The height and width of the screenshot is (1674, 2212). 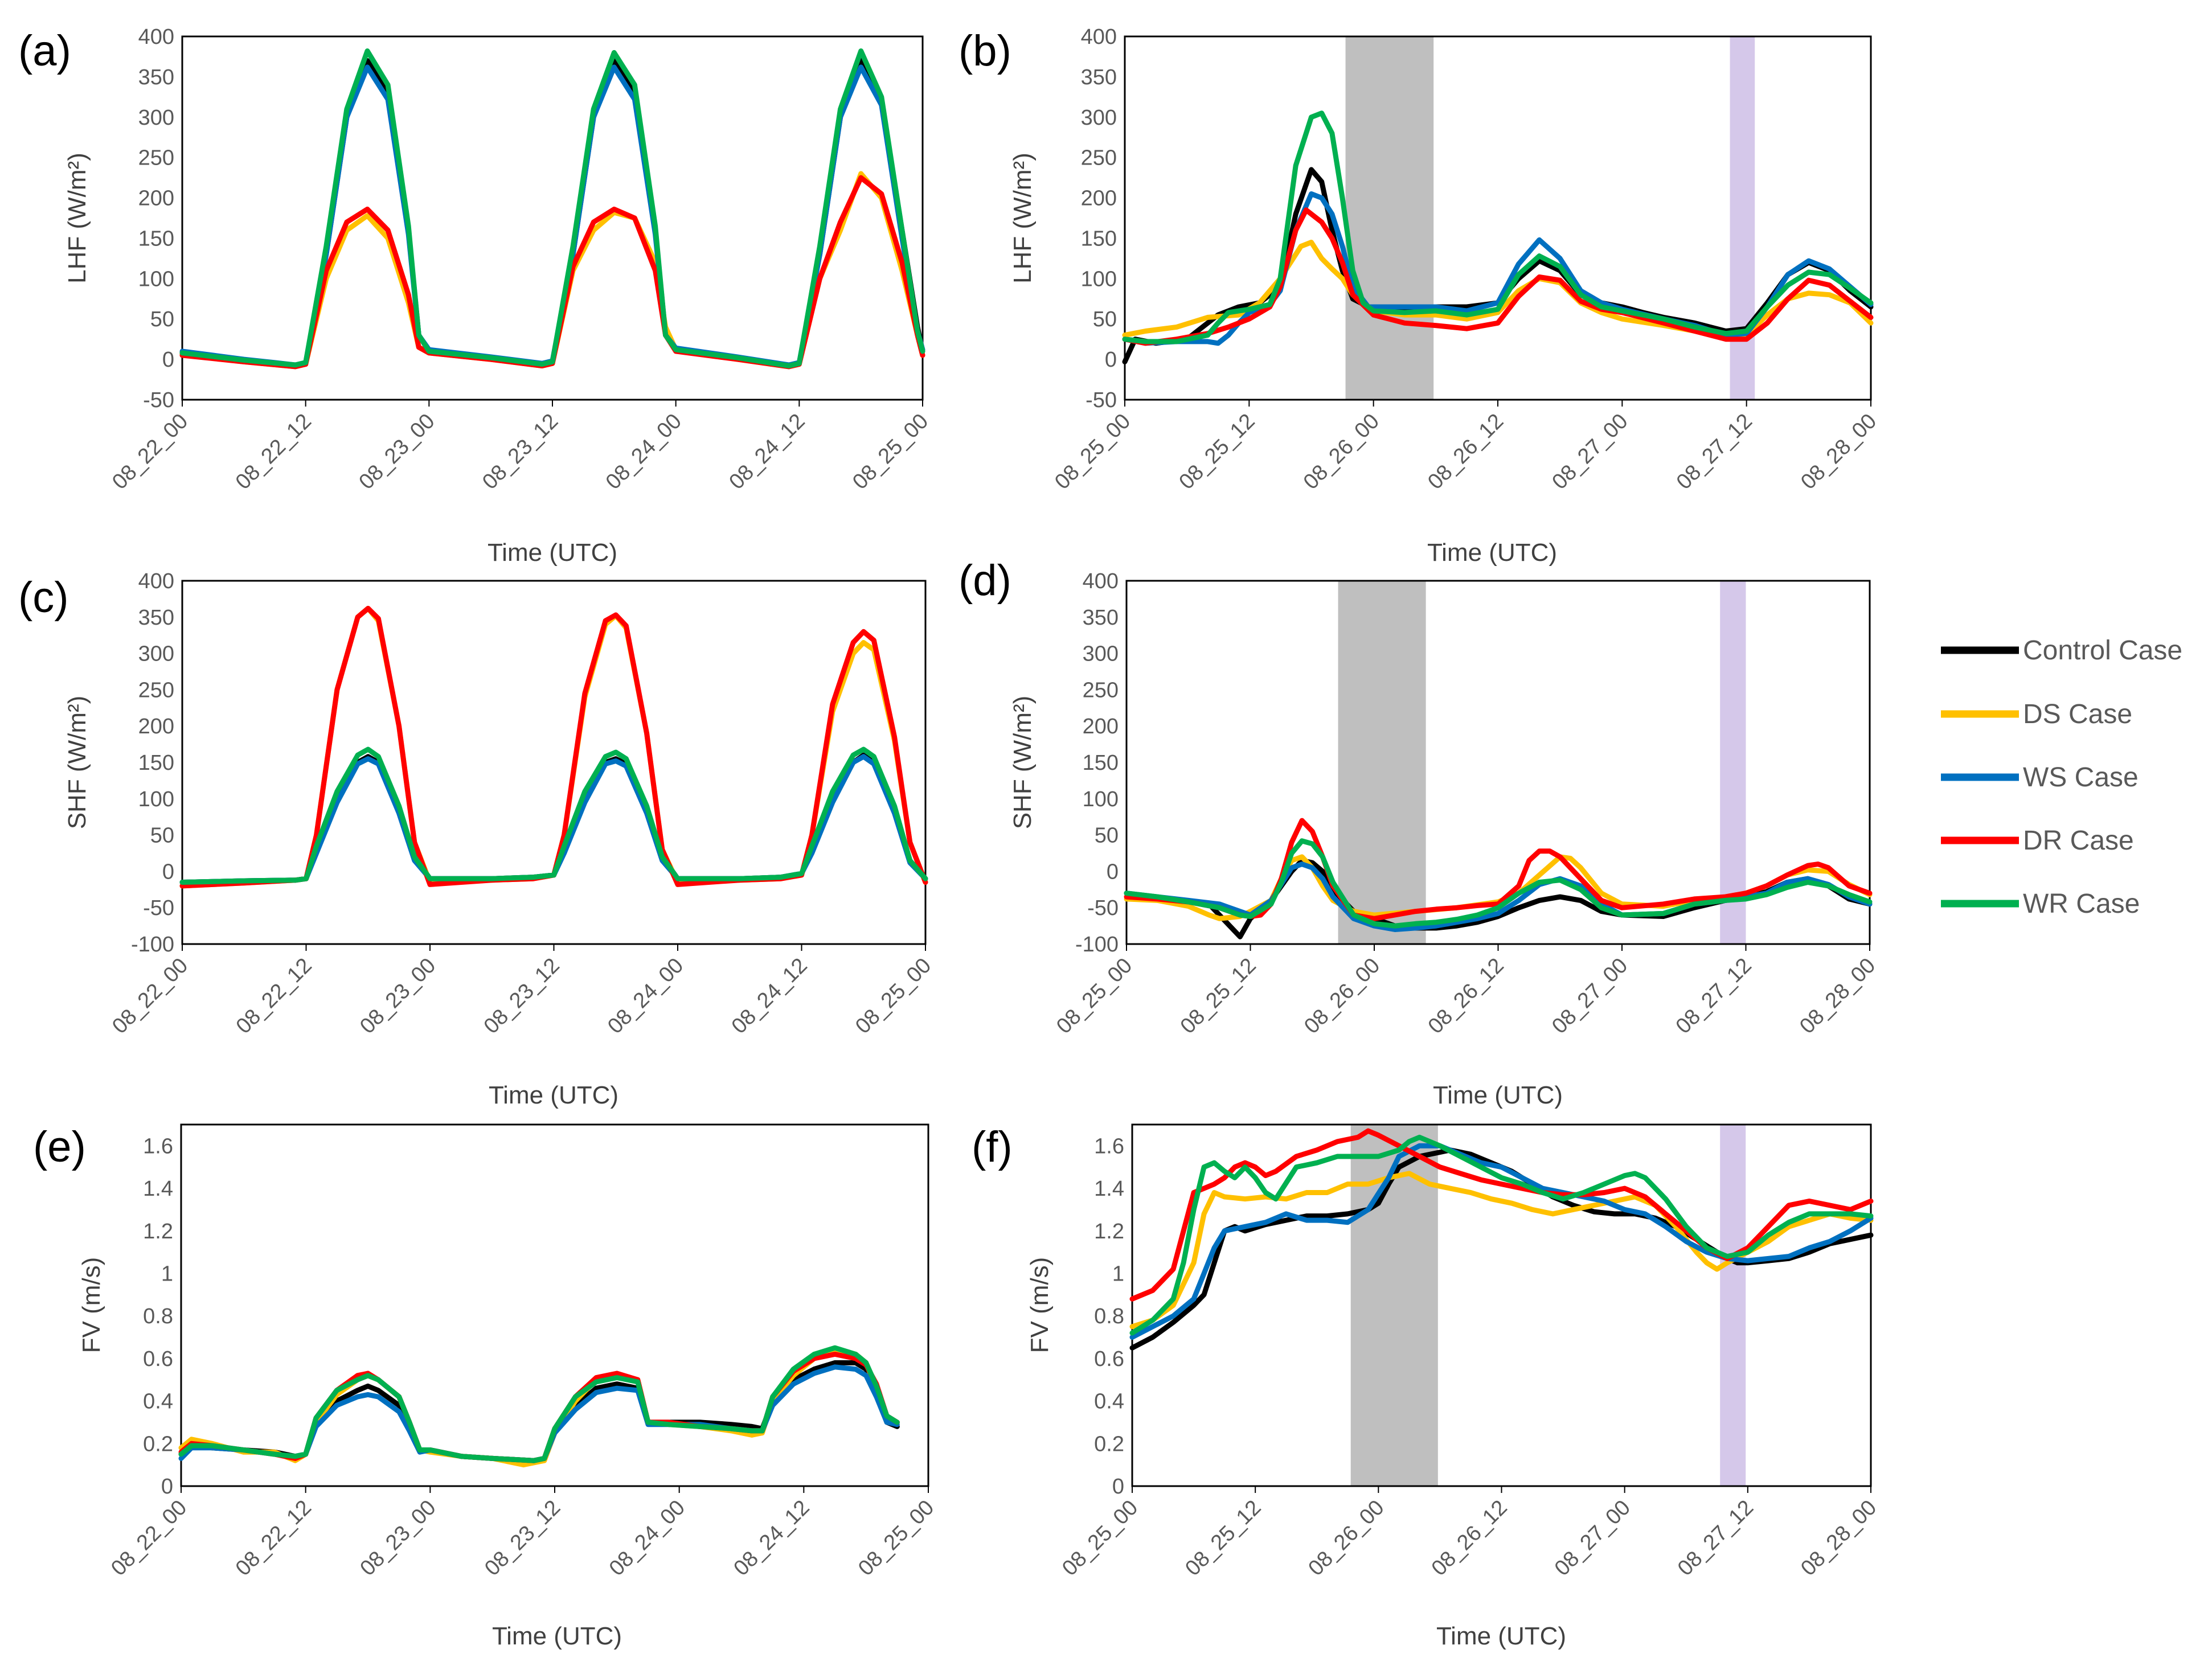 I want to click on panel-label: (e), so click(x=59, y=1147).